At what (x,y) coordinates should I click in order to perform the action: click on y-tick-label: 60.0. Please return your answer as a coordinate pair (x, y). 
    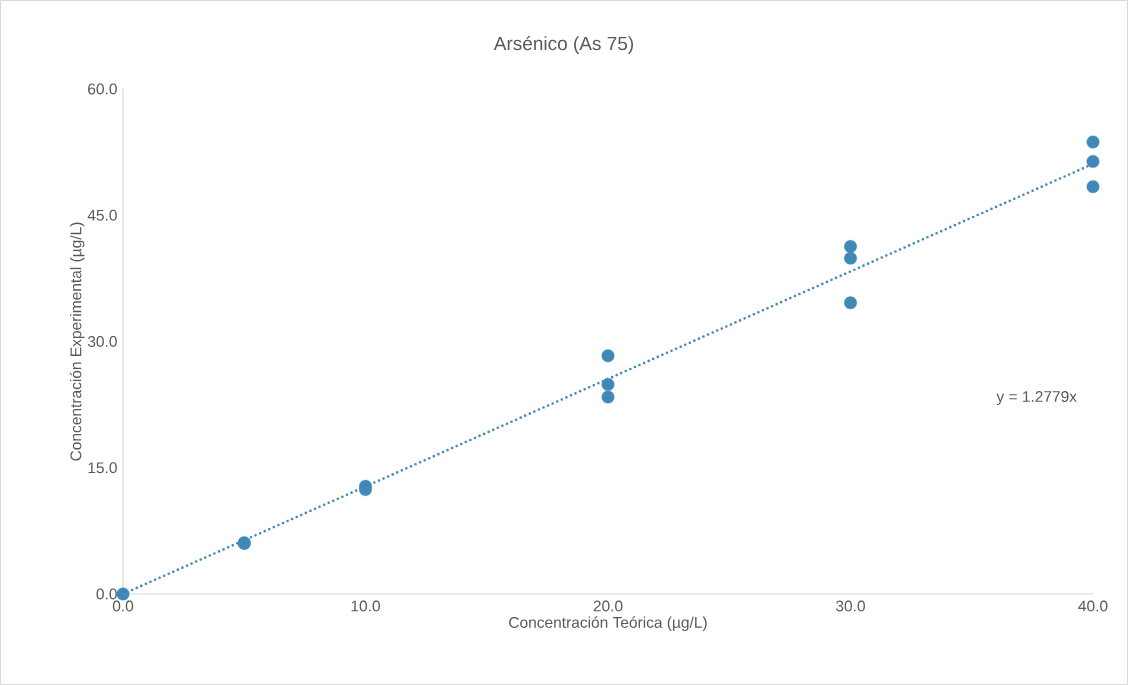
    Looking at the image, I should click on (102, 89).